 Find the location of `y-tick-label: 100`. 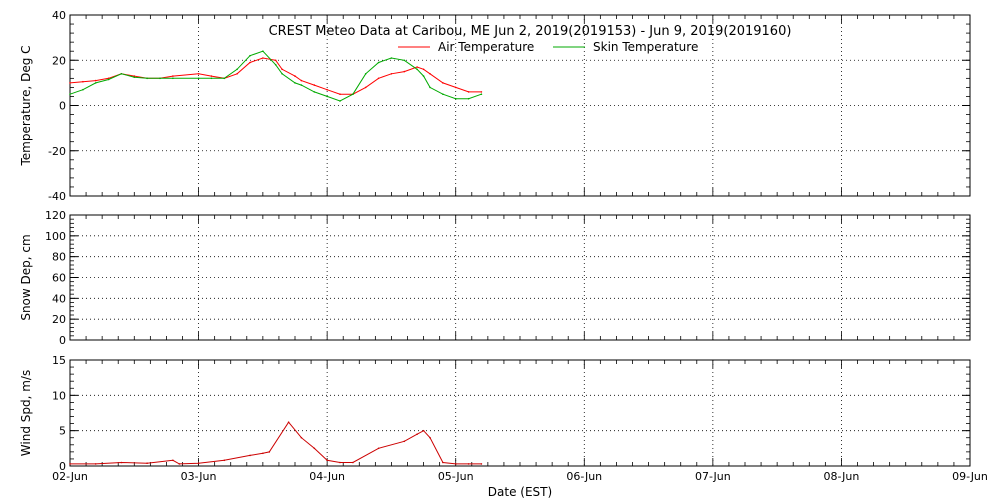

y-tick-label: 100 is located at coordinates (55, 236).